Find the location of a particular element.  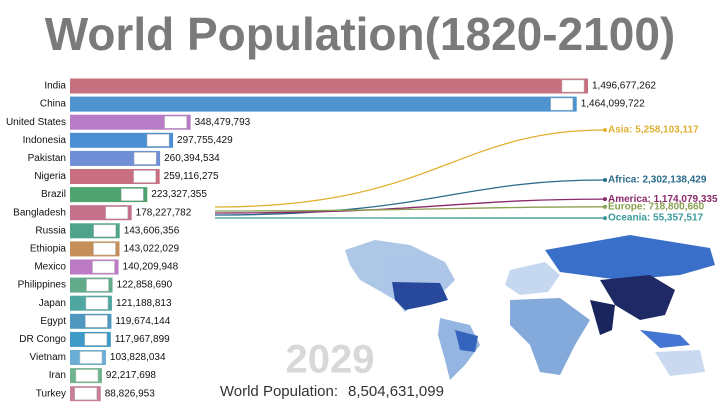

value-label: 259,116,275 is located at coordinates (191, 176).